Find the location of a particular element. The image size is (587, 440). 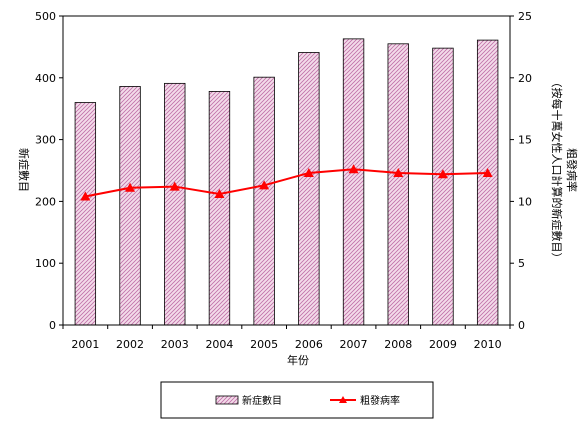

y-axis-left-title: 新症數目 is located at coordinates (24, 170).